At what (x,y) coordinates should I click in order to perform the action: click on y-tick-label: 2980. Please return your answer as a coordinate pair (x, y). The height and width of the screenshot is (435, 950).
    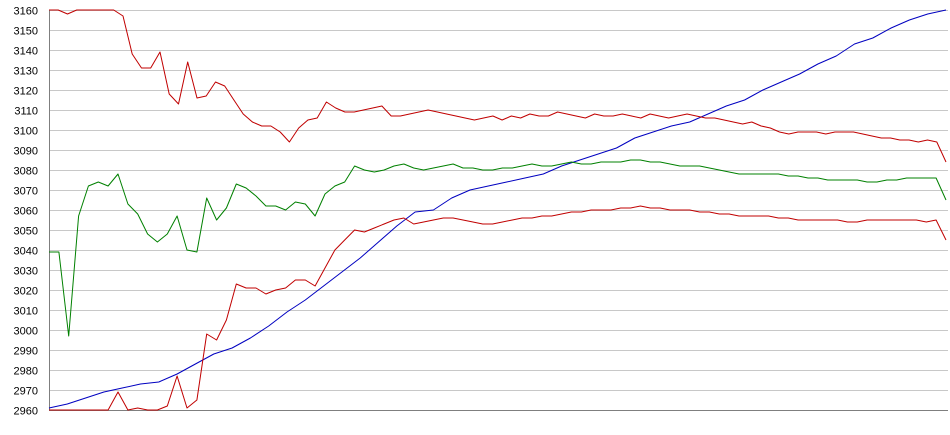
    Looking at the image, I should click on (26, 372).